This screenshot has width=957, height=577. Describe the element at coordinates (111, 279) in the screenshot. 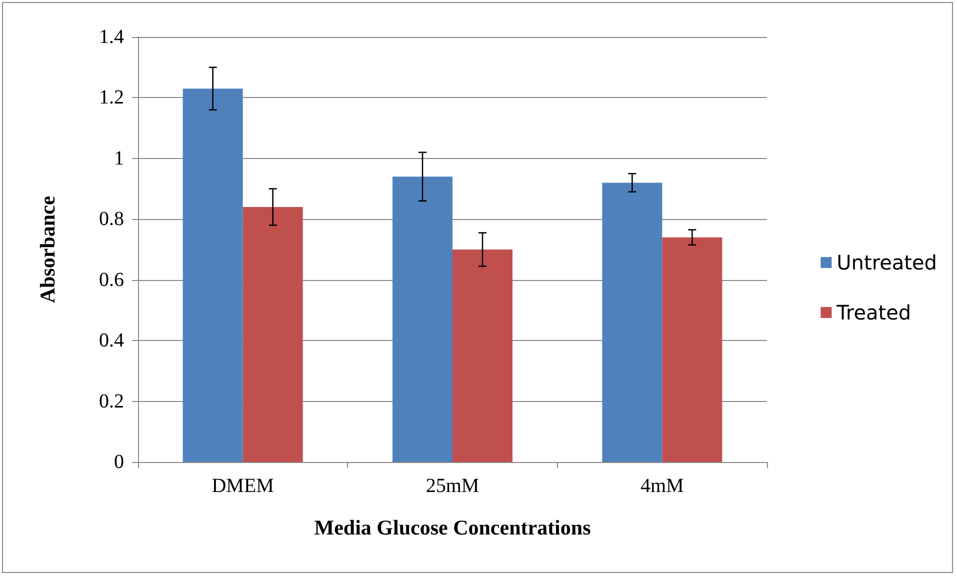

I see `y-tick-label: 0.6` at that location.